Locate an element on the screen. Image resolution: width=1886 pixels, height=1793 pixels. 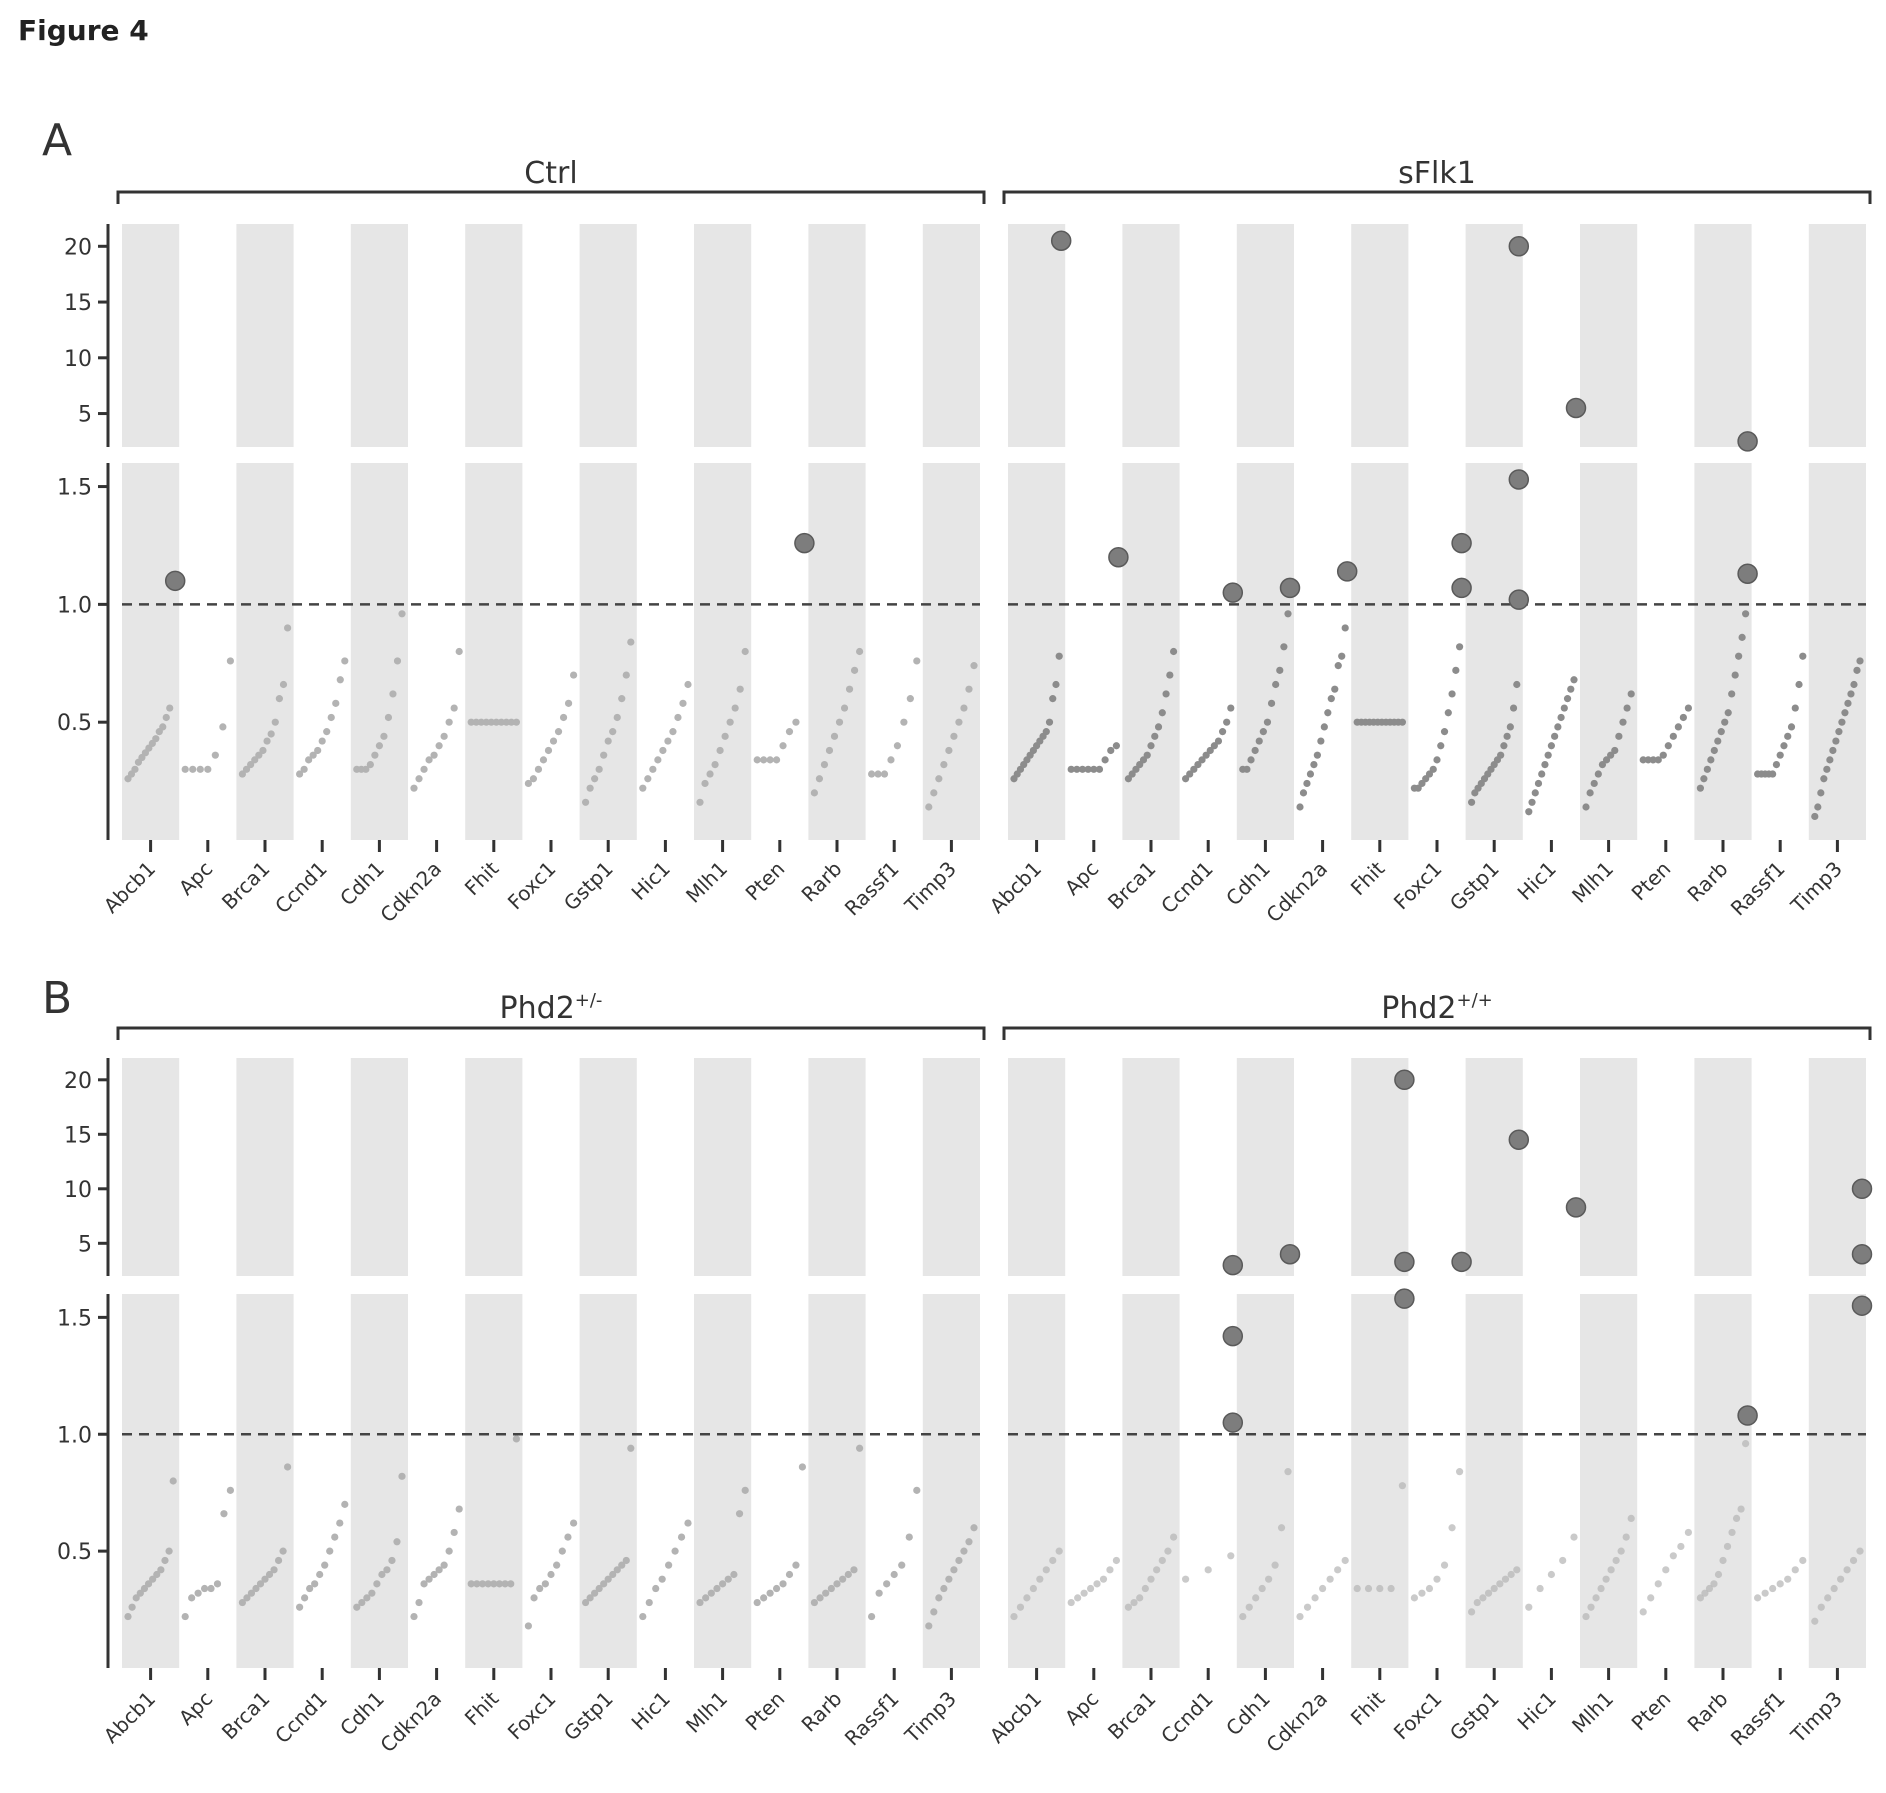
x-tick-label: Mlh1 is located at coordinates (1592, 882).